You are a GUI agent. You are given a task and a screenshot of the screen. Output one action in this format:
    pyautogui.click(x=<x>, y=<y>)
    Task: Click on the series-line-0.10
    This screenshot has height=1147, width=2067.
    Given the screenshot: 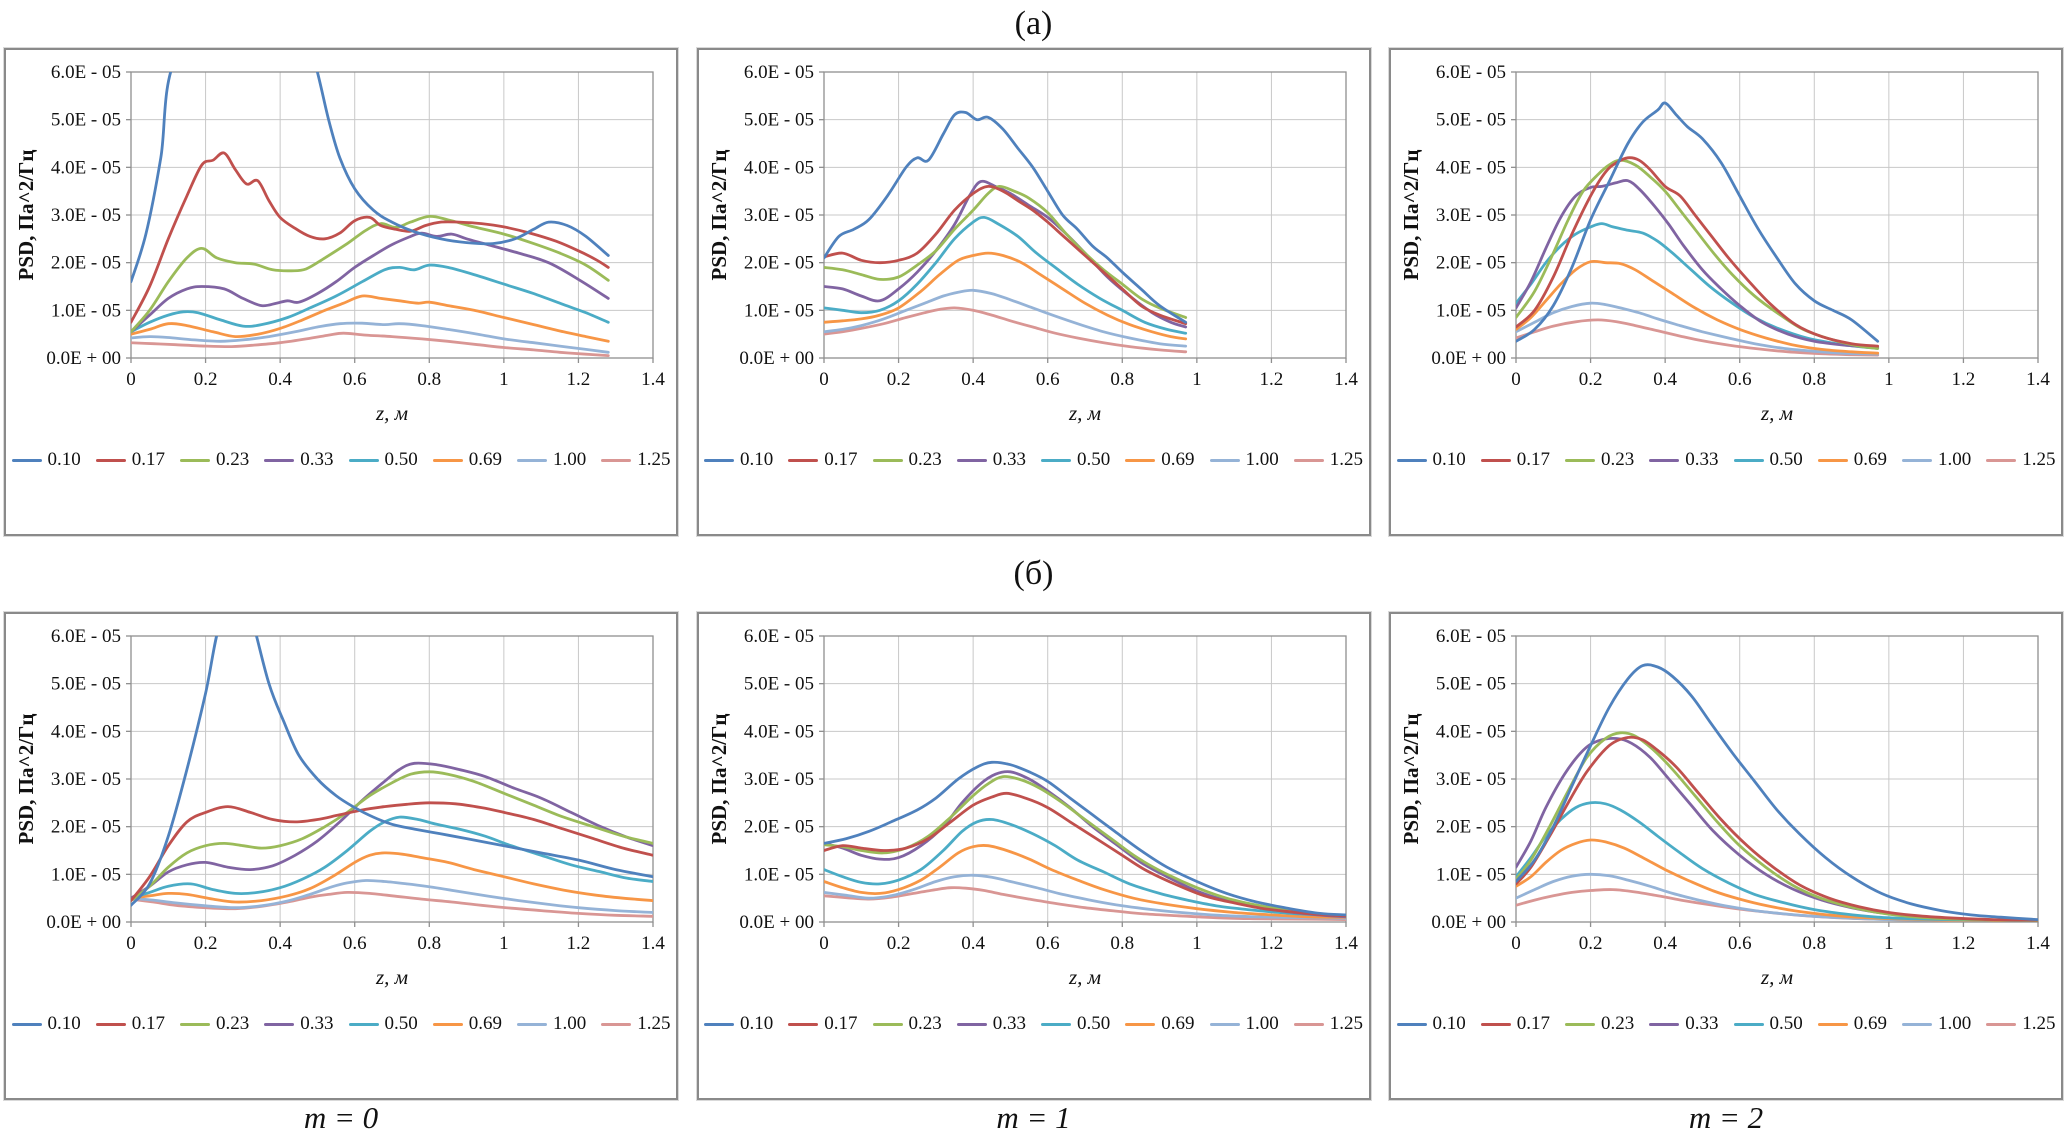 What is the action you would take?
    pyautogui.click(x=1084, y=838)
    